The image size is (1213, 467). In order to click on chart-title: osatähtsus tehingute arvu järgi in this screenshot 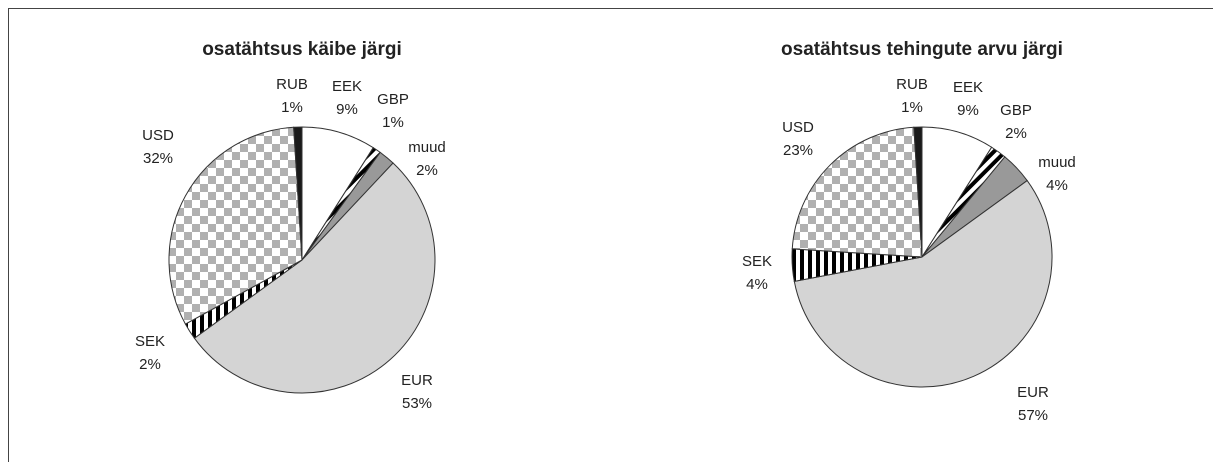, I will do `click(922, 49)`.